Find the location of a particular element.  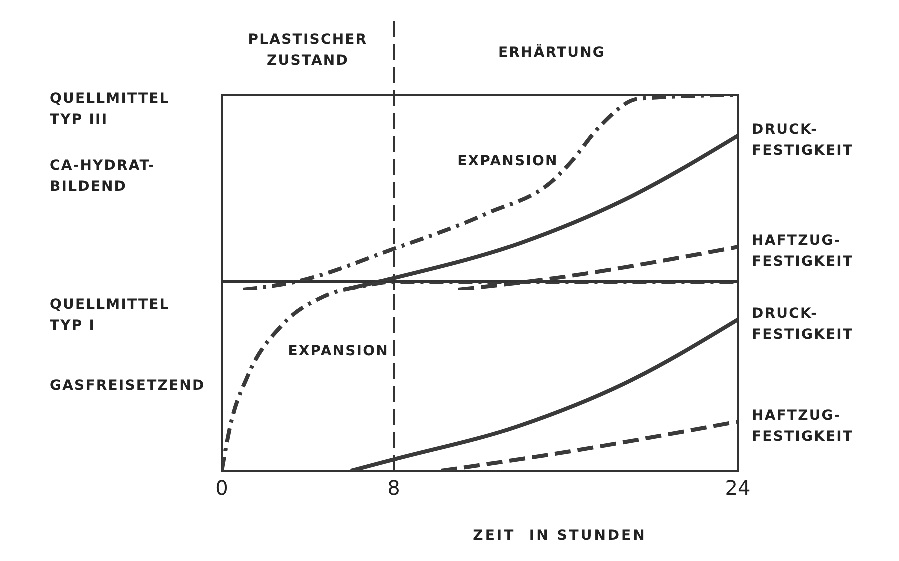

x-tick-label: 24 is located at coordinates (738, 488).